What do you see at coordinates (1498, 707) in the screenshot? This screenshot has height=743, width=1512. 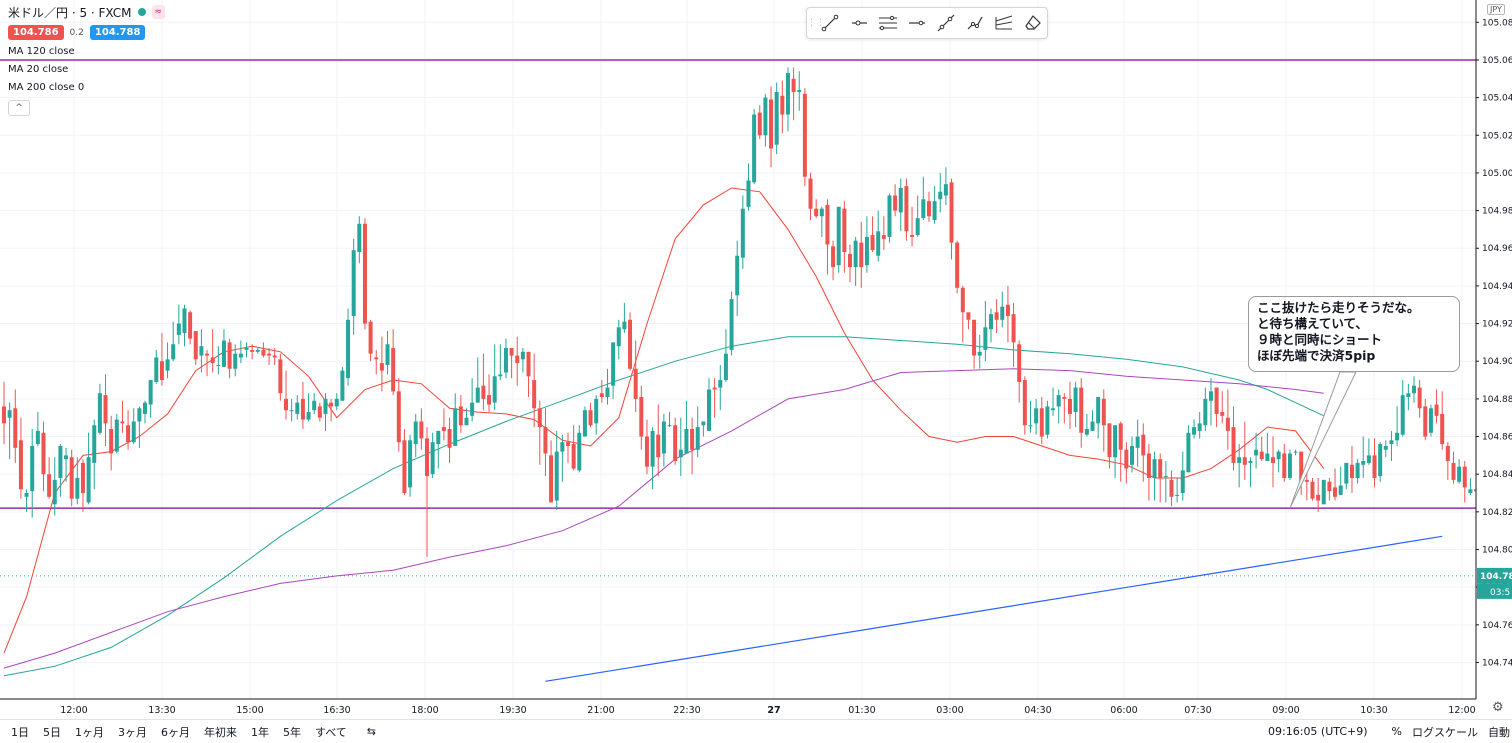 I see `settings-gear-icon: ⚙` at bounding box center [1498, 707].